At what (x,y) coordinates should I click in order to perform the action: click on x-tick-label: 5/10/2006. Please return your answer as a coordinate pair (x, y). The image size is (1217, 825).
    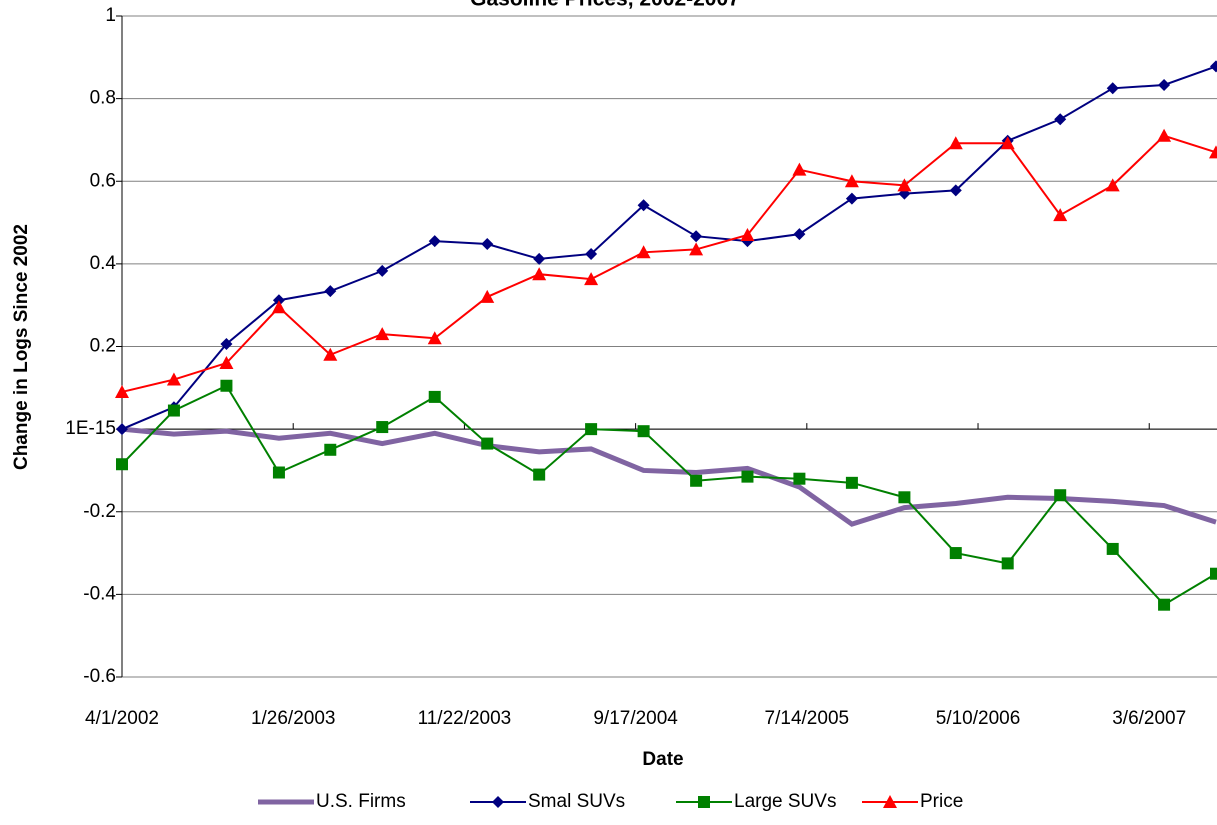
    Looking at the image, I should click on (978, 718).